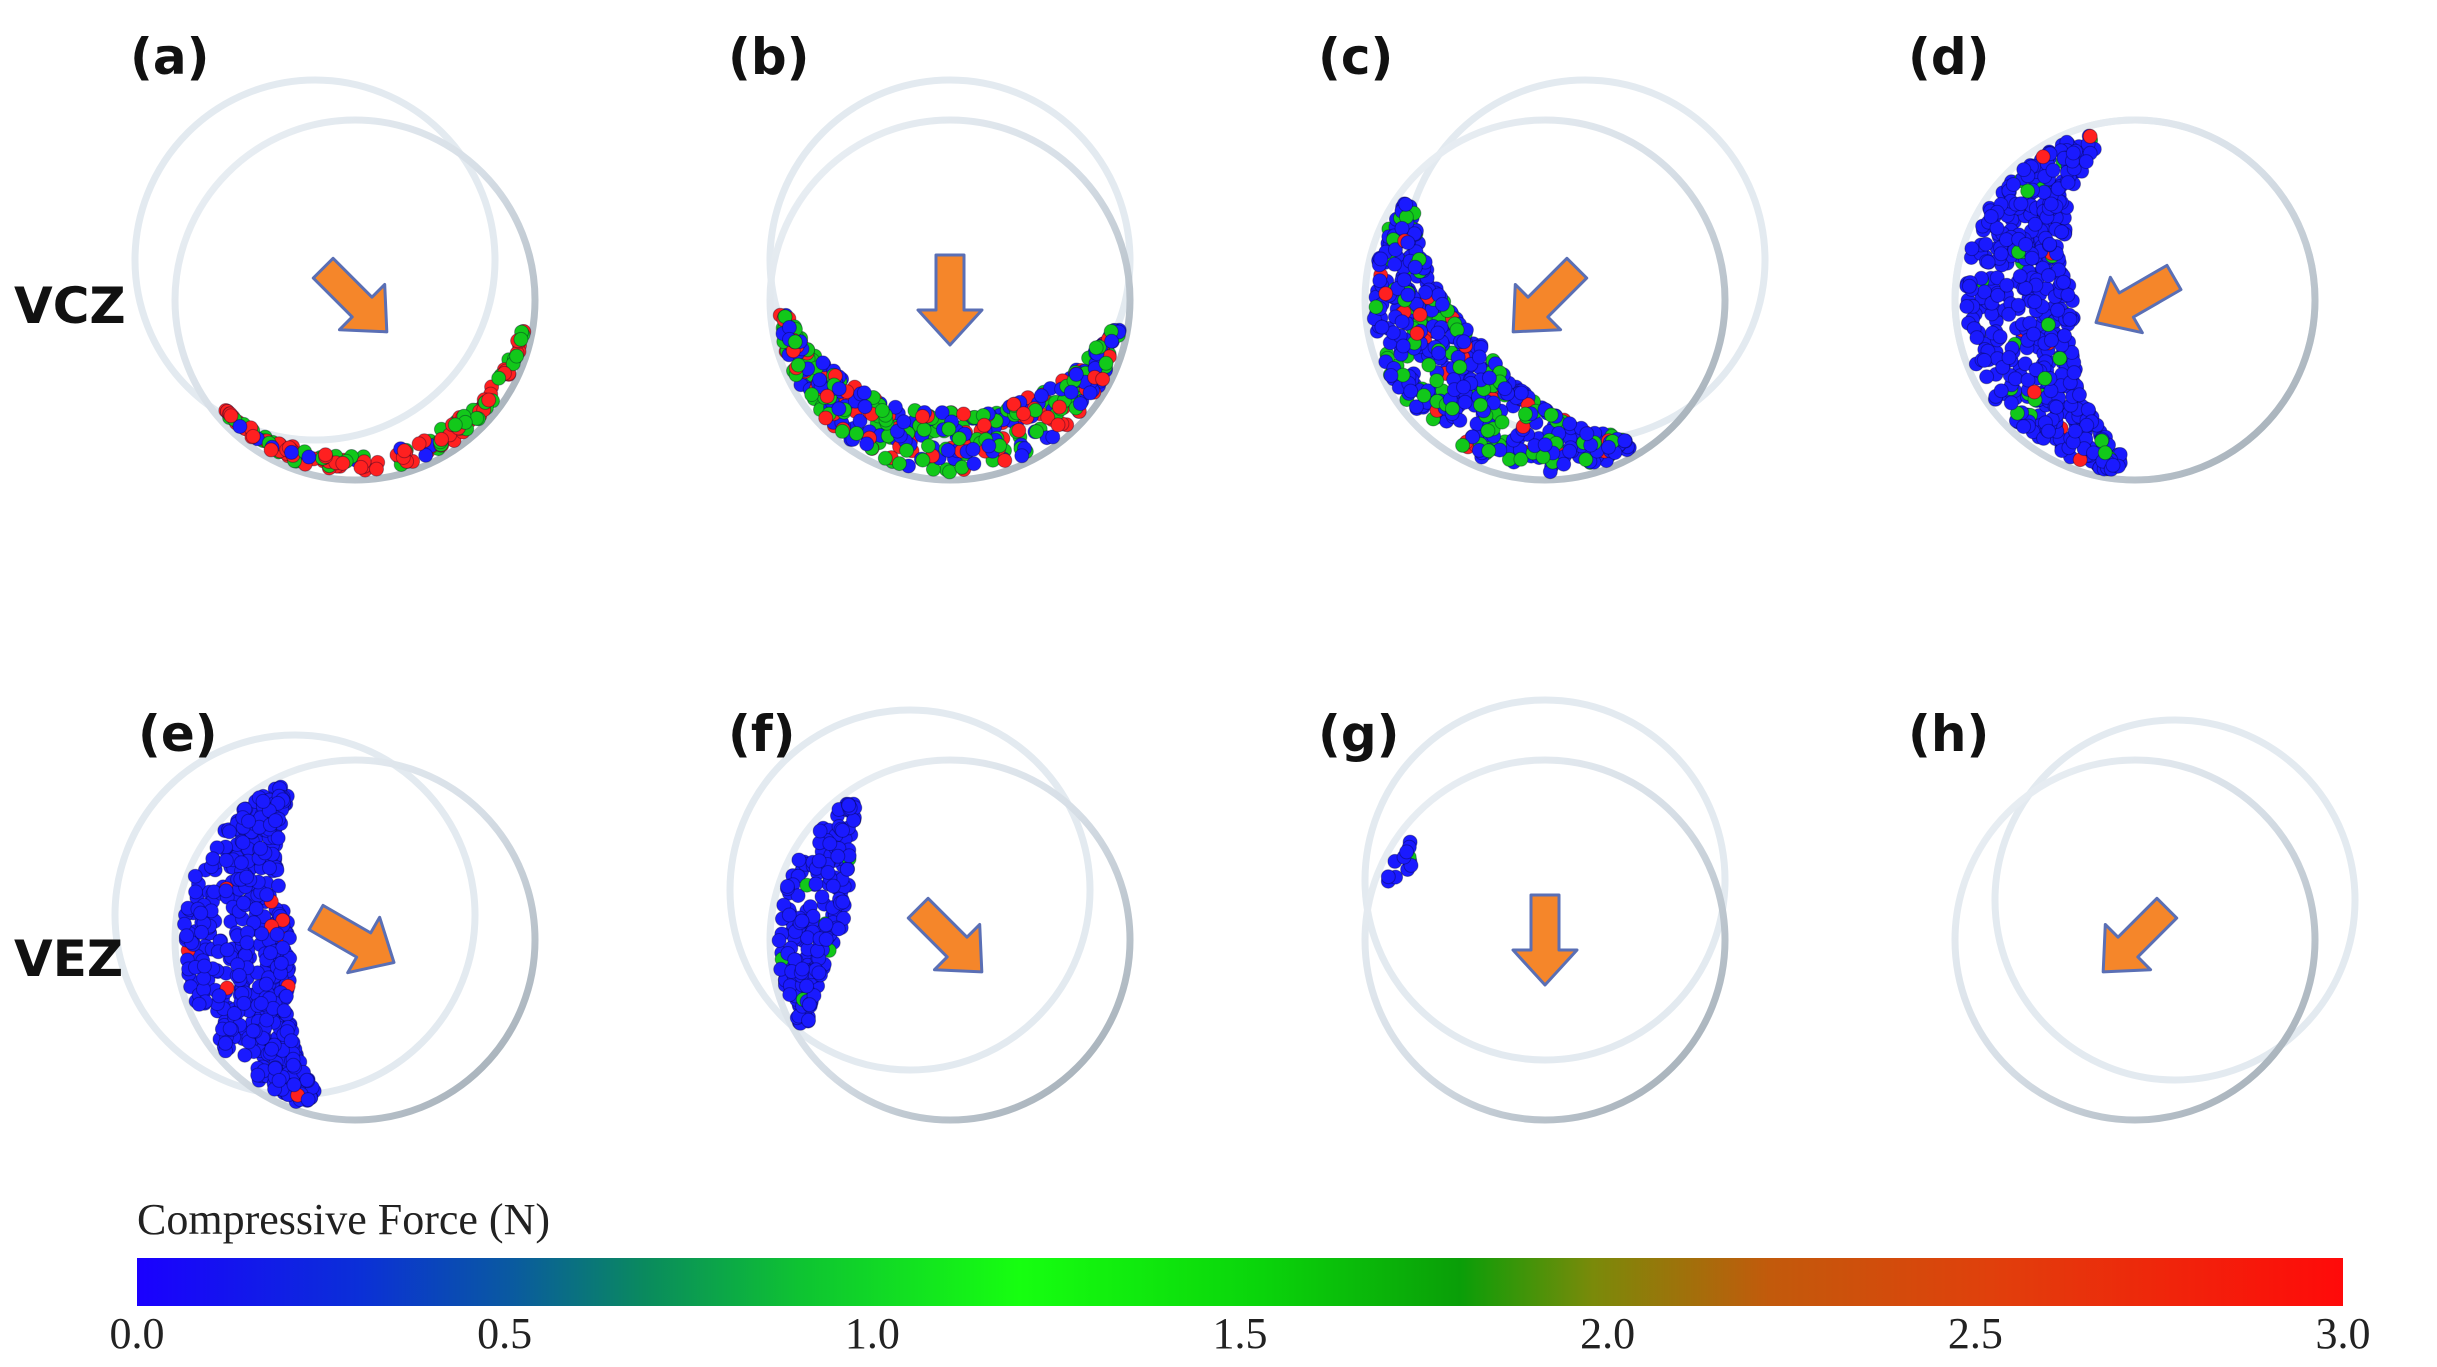  Describe the element at coordinates (137, 1333) in the screenshot. I see `colorbar-tick-label: 0.0` at that location.